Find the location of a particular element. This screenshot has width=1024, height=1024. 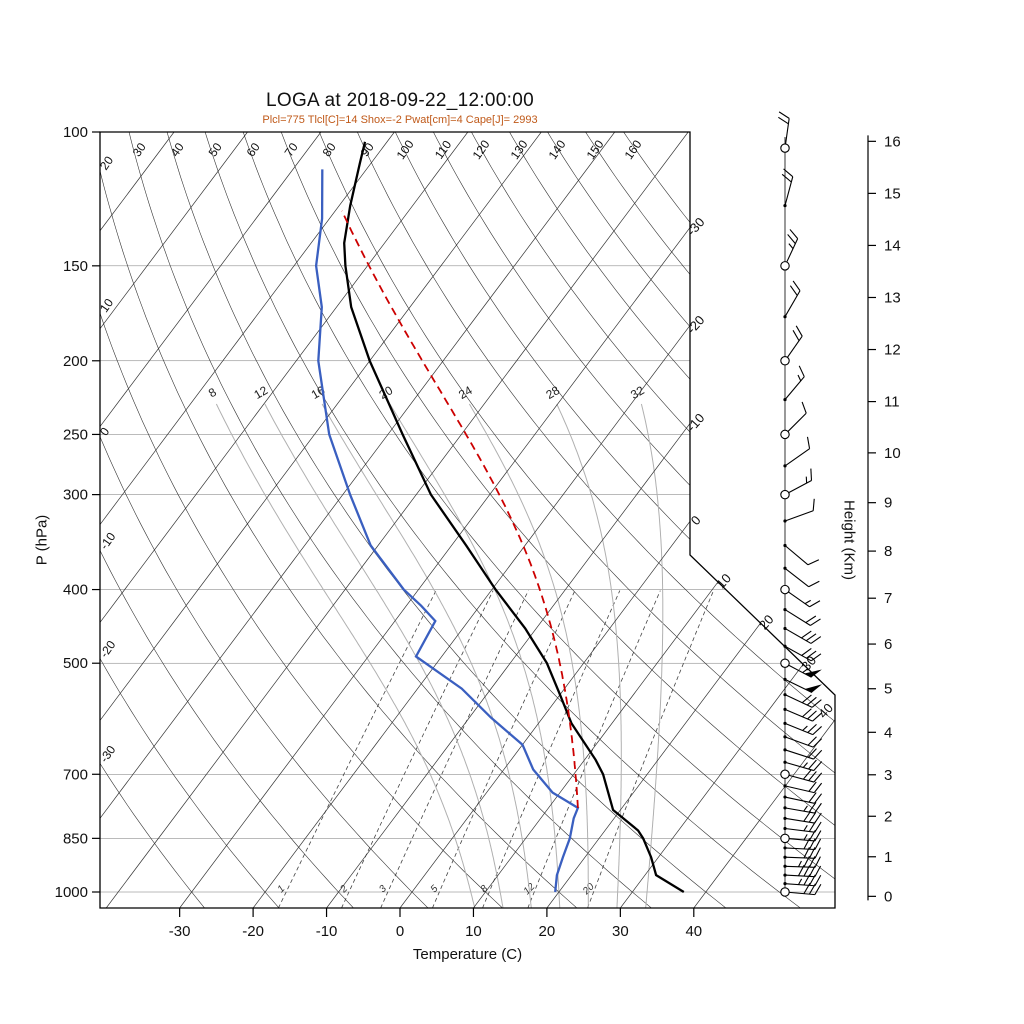

svg-text: 150 is located at coordinates (75, 266).